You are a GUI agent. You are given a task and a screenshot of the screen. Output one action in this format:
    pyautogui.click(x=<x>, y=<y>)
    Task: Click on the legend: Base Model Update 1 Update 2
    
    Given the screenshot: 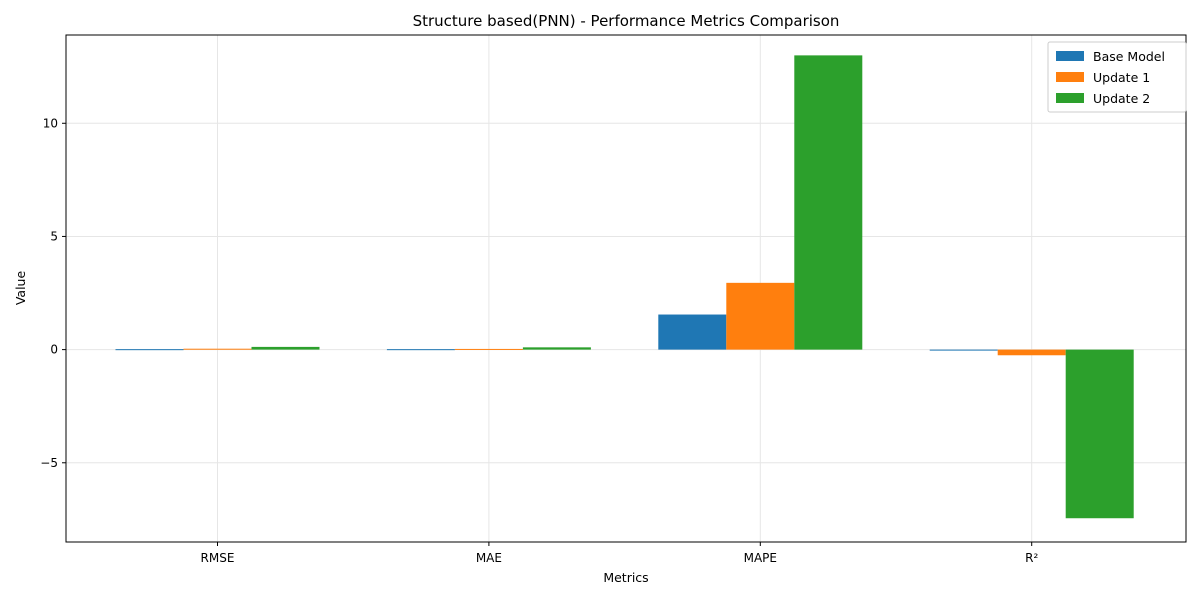 What is the action you would take?
    pyautogui.click(x=1117, y=77)
    